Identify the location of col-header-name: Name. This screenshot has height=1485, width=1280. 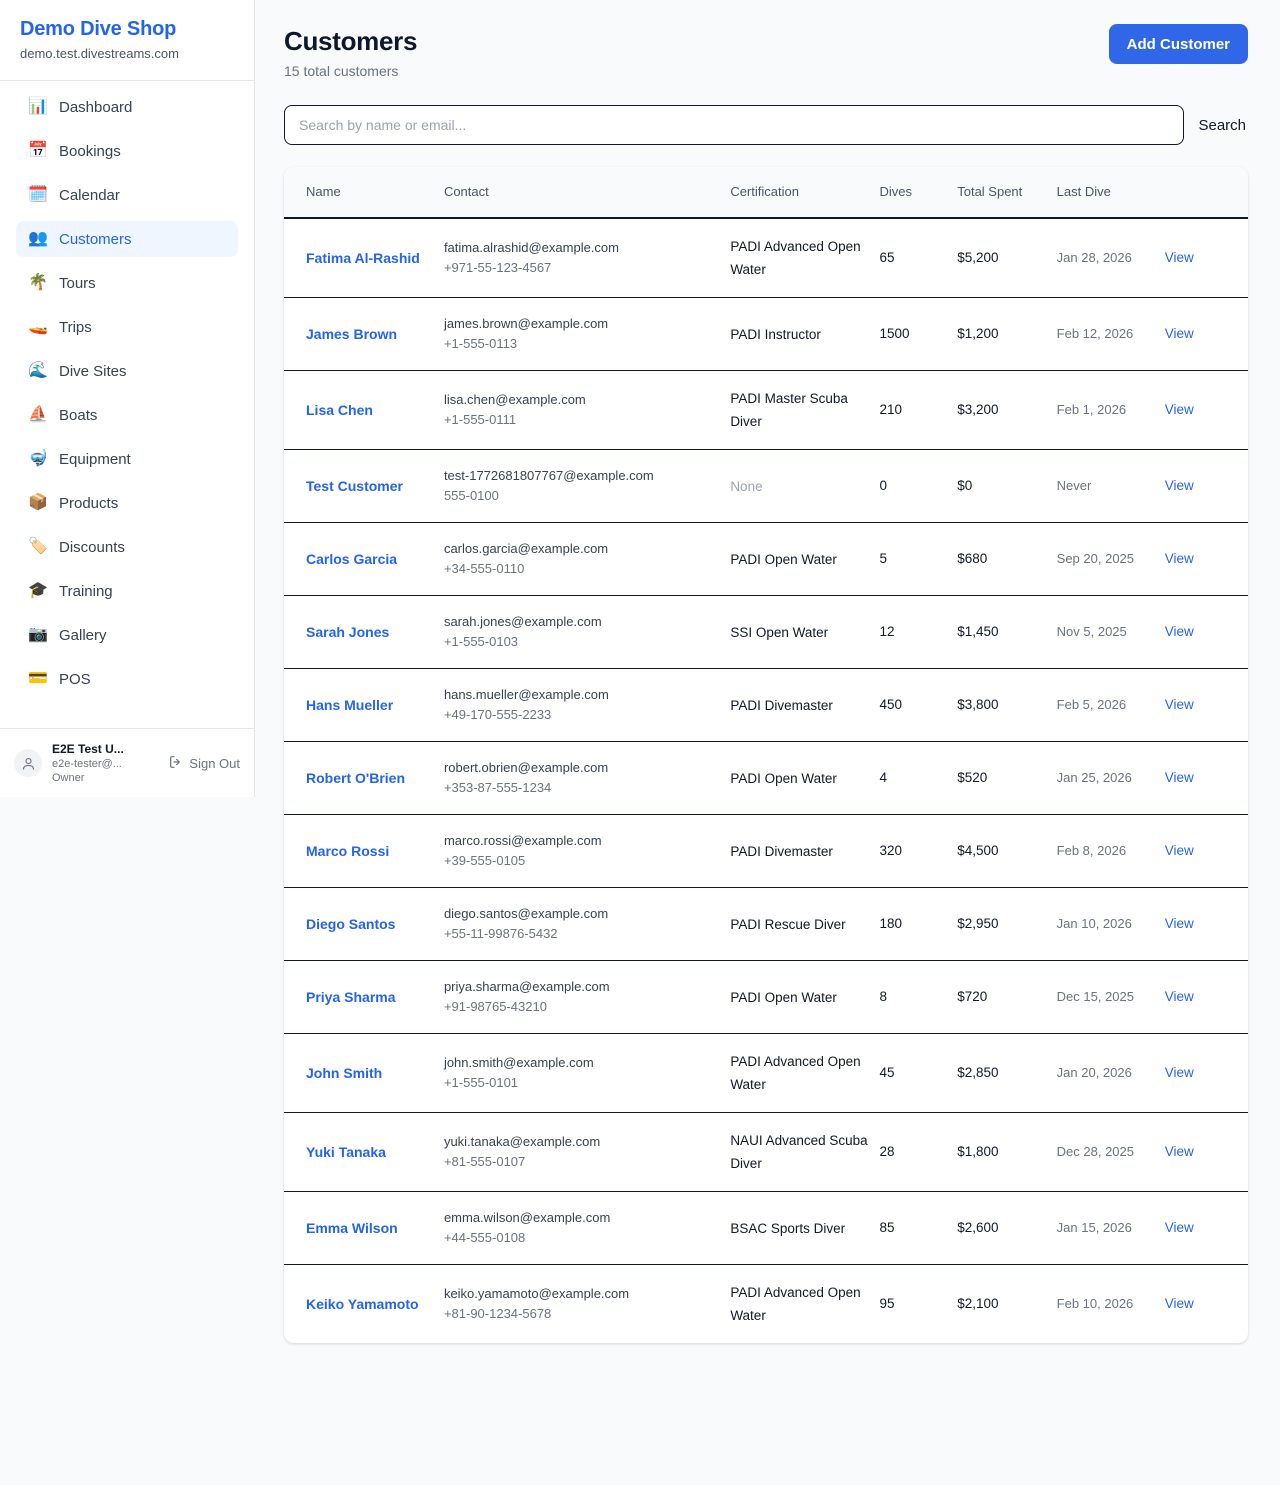
(364, 193).